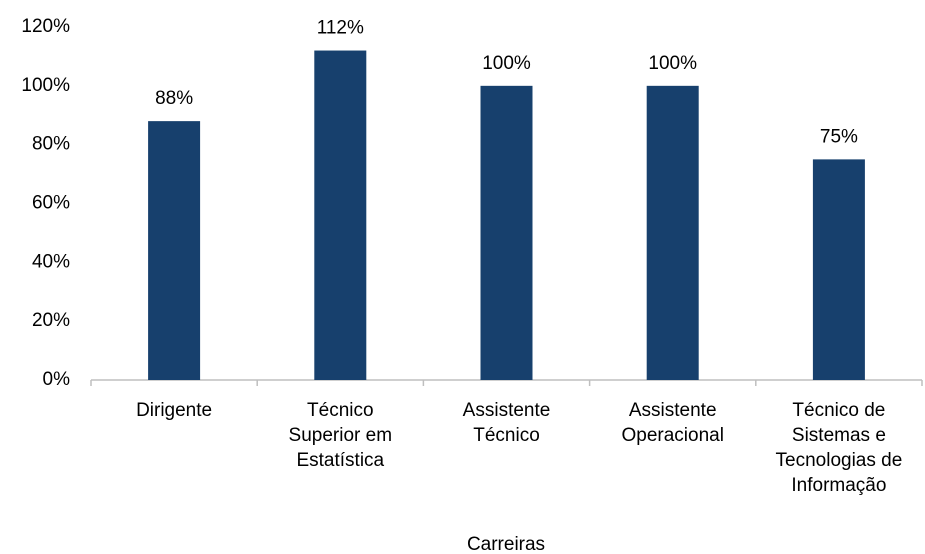  I want to click on x-tick-label: Técnico Superior em Estatística, so click(341, 435).